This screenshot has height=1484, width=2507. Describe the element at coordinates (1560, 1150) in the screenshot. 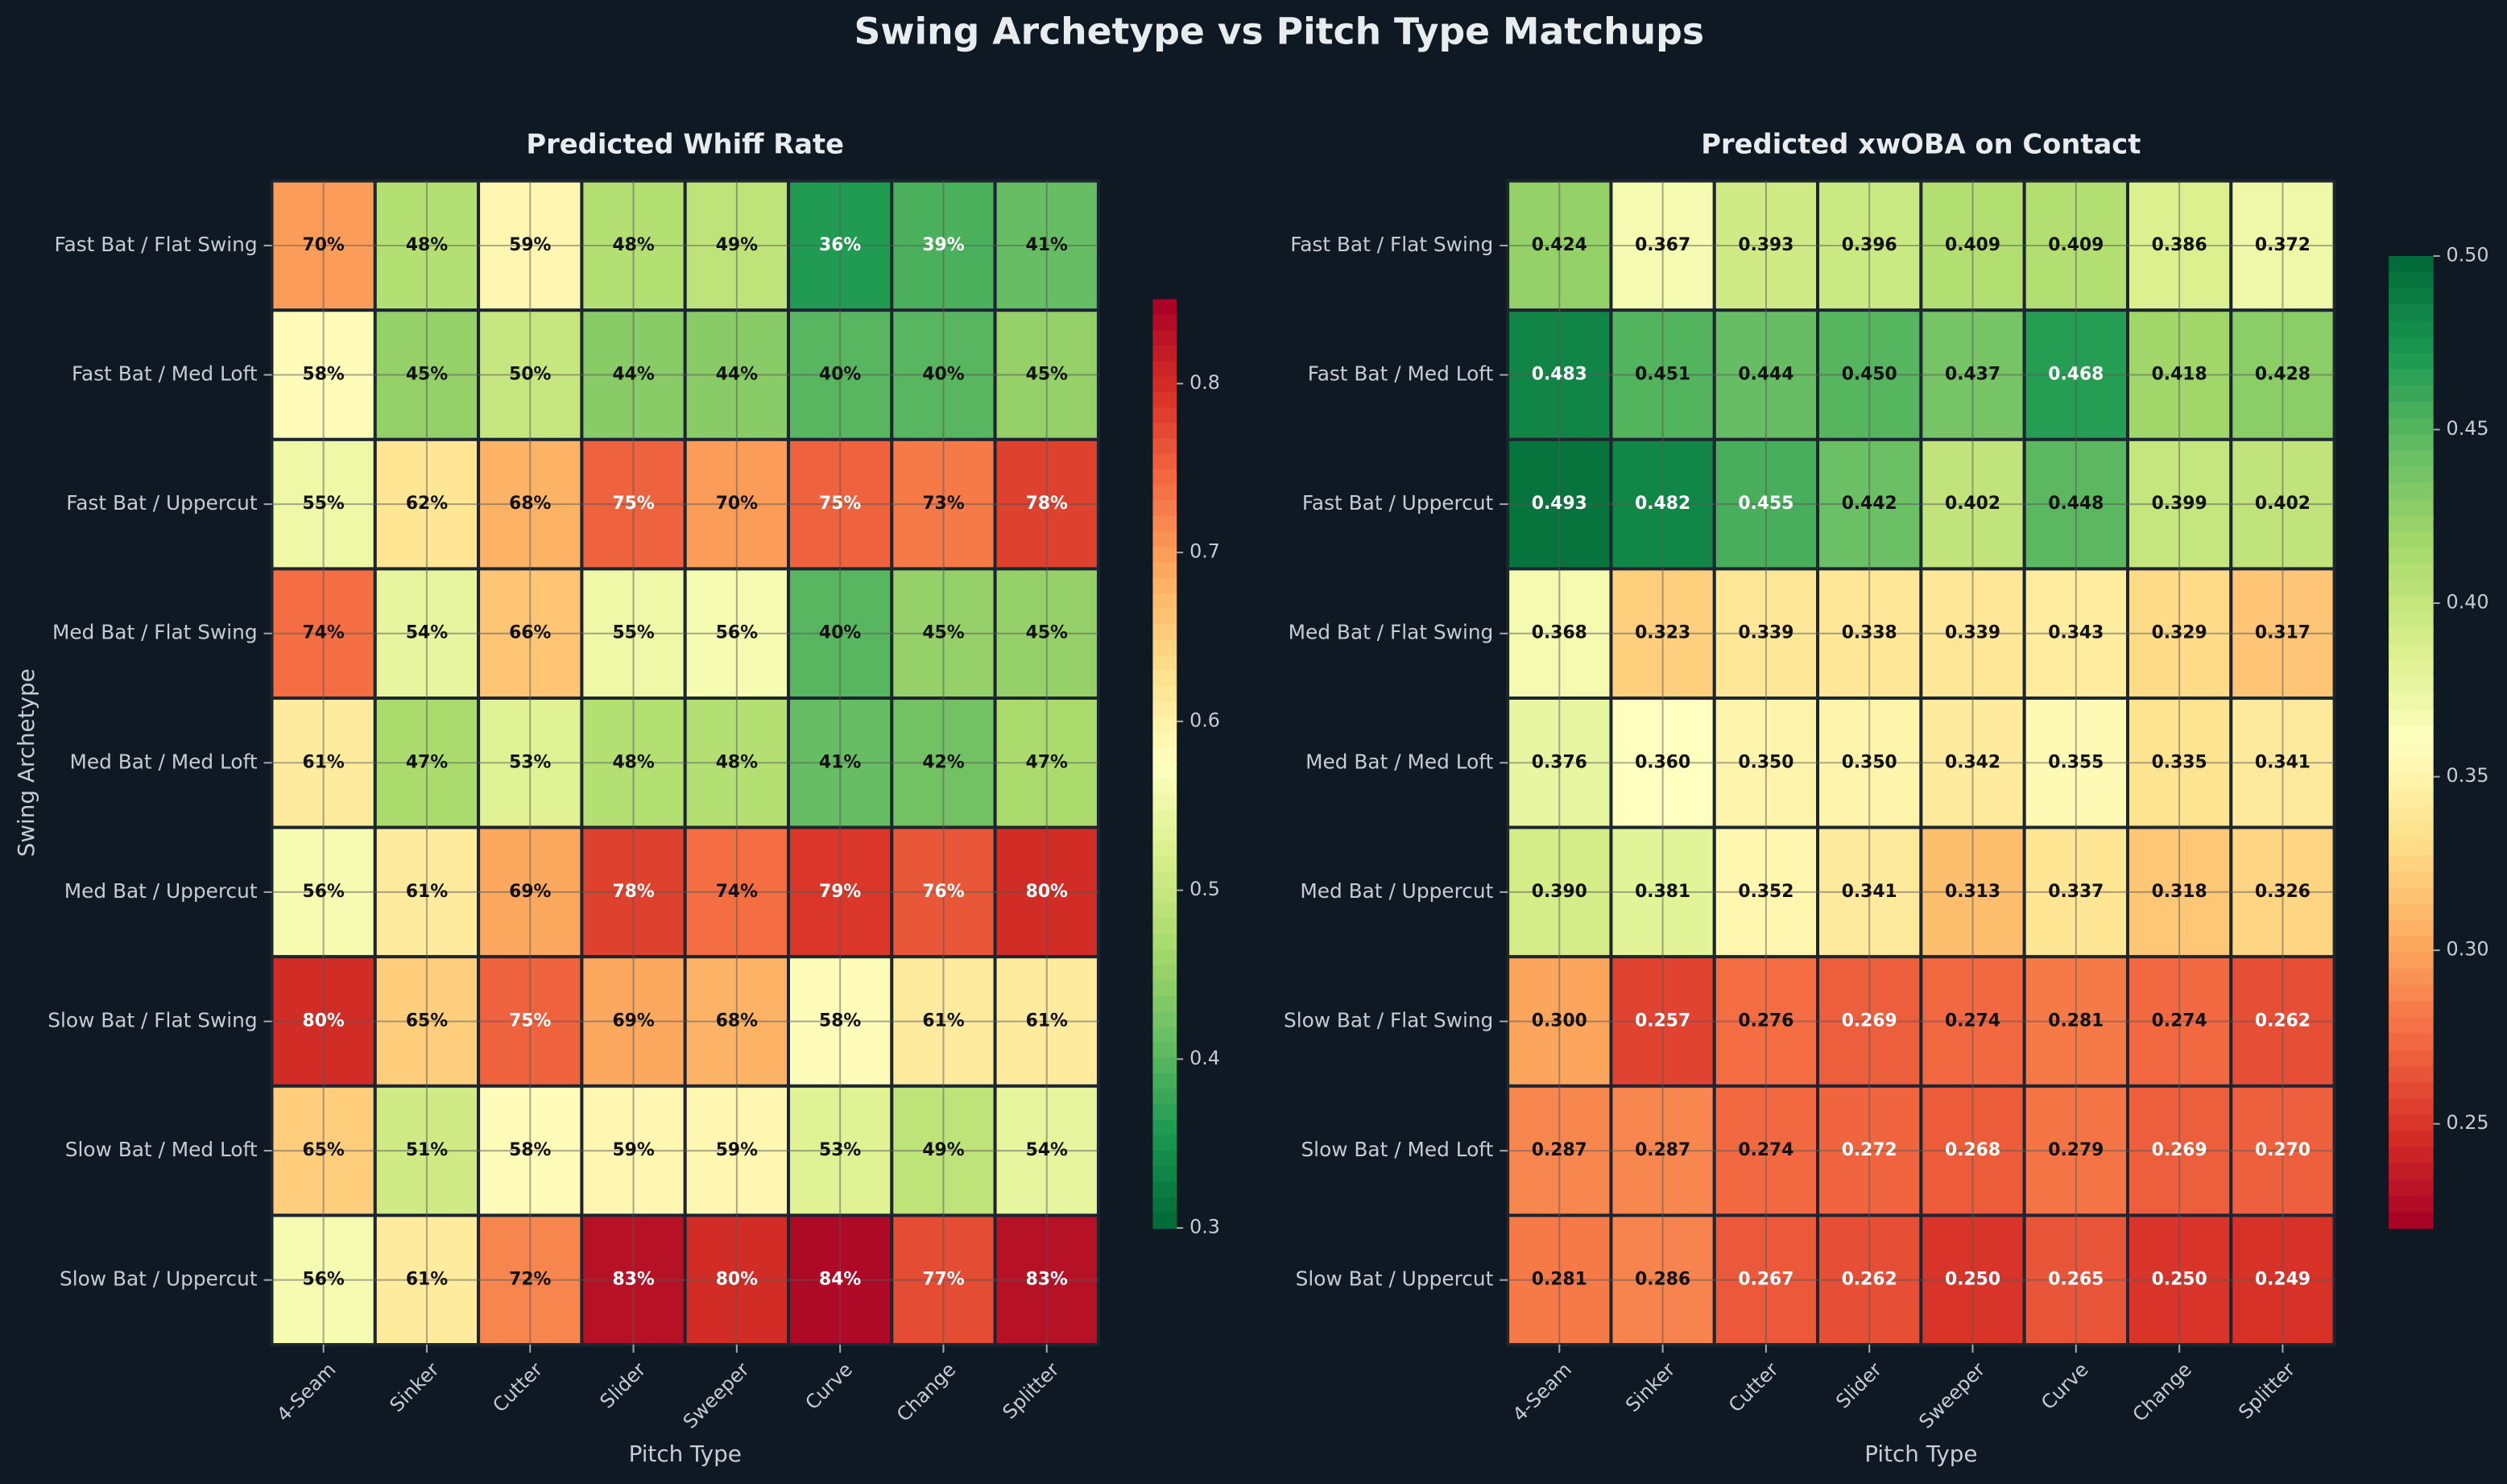

I see `cell-label: 0.287` at that location.